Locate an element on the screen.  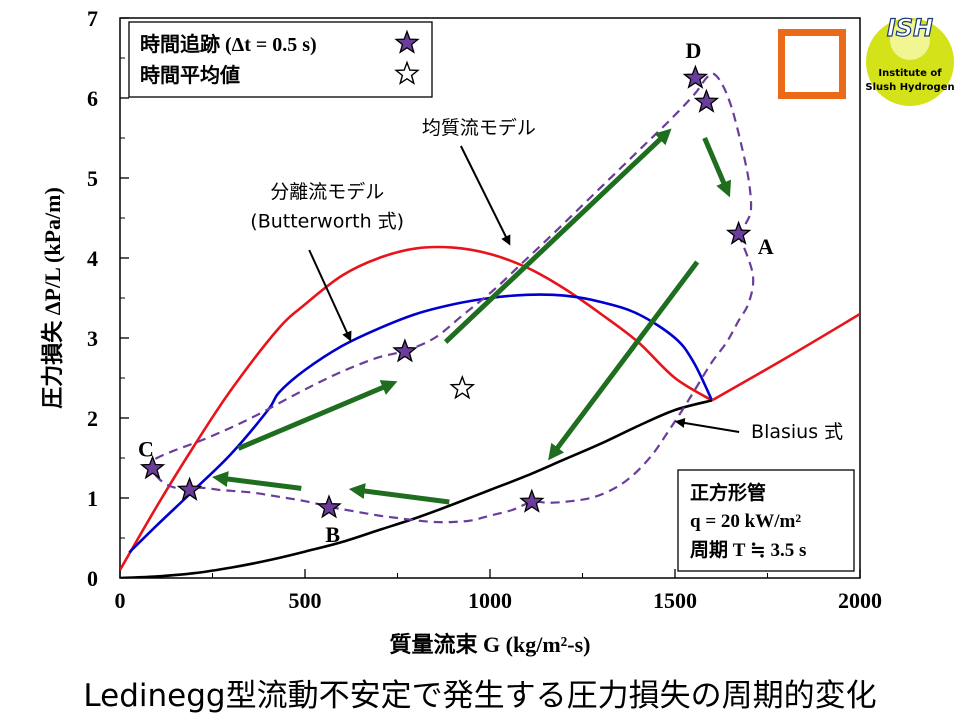
conditions-box: 正方形管 q = 20 kW/m² 周期 T ≒ 3.5 s is located at coordinates (766, 520).